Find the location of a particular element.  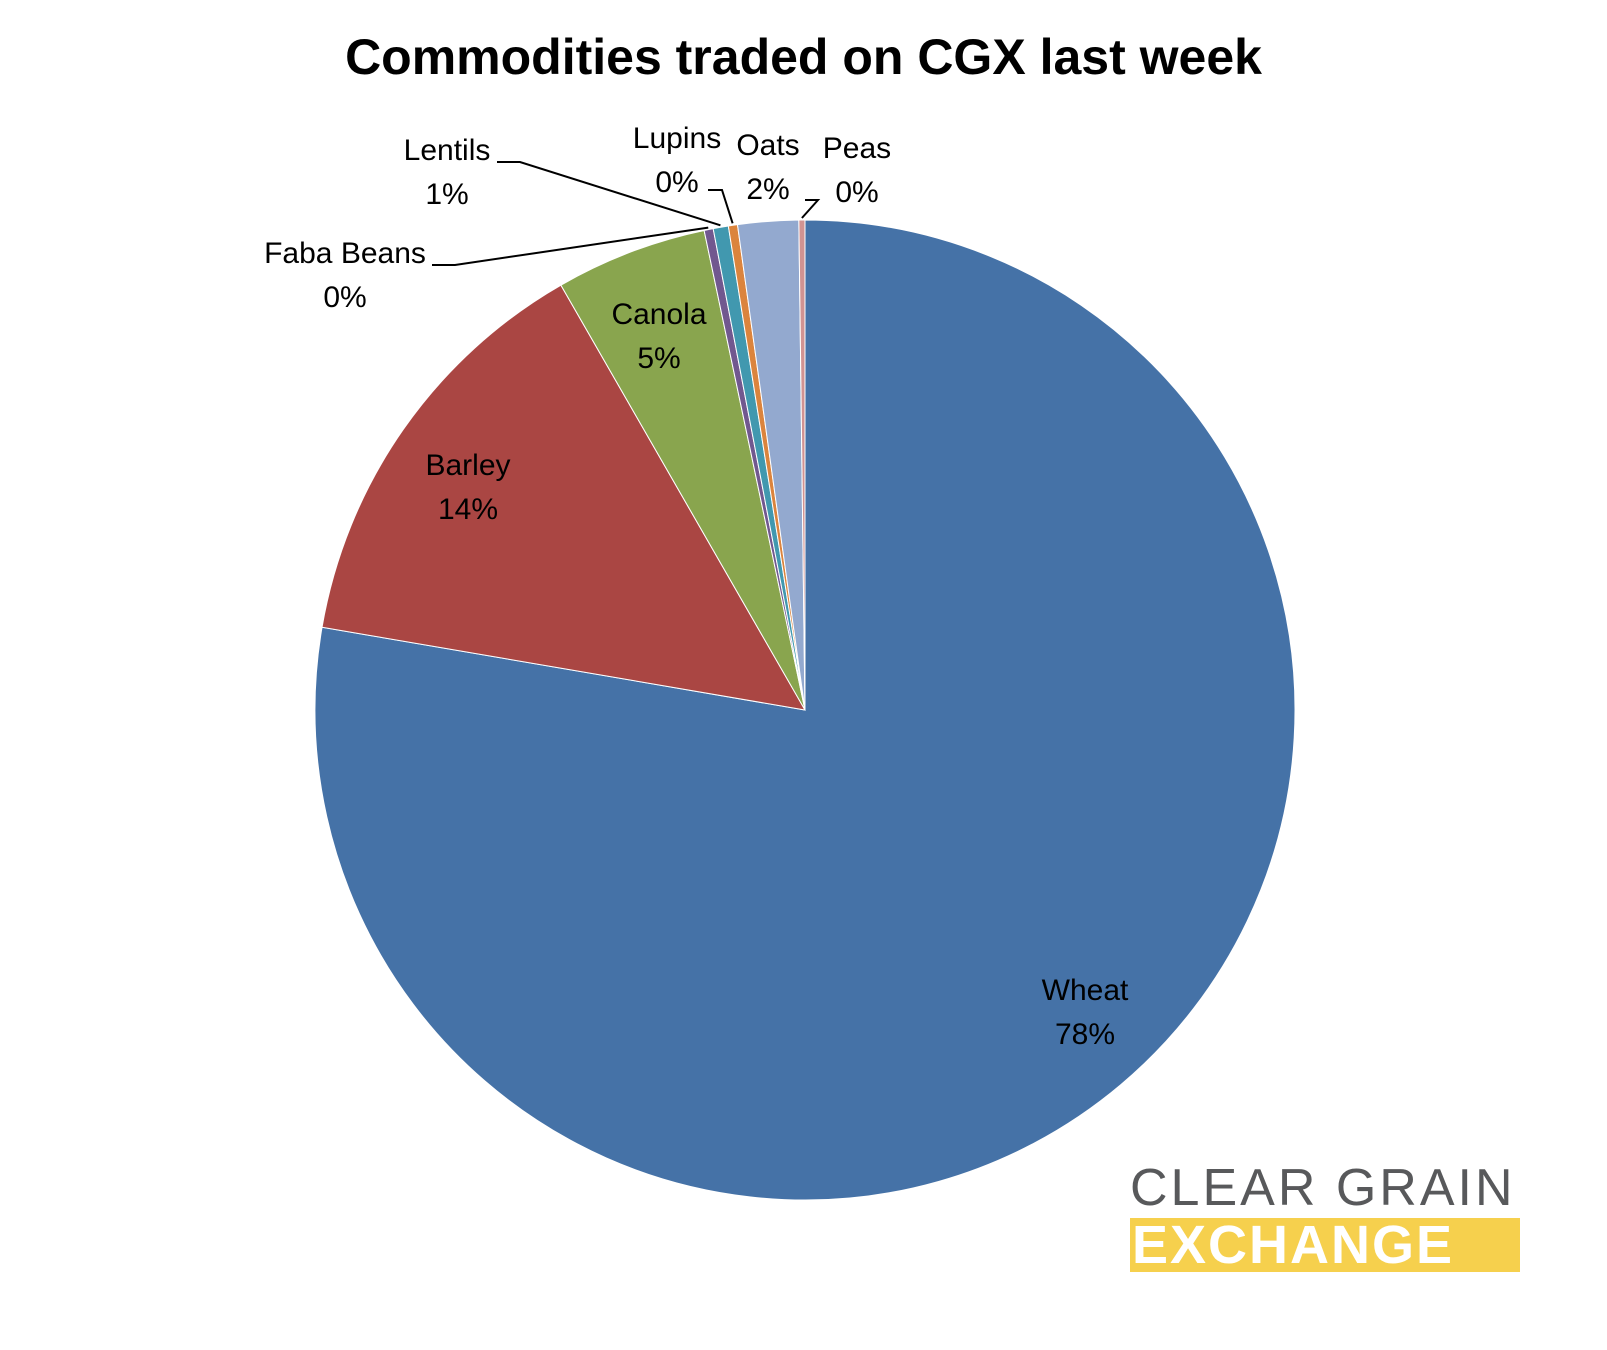

pie-slice-canola is located at coordinates (683, 470).